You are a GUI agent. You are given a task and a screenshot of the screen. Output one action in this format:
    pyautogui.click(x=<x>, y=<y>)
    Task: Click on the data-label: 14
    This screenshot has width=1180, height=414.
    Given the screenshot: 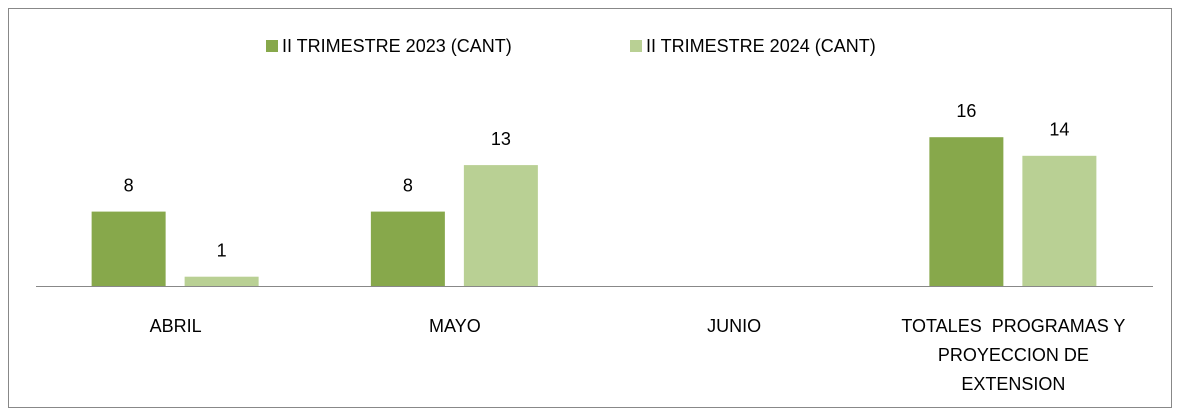 What is the action you would take?
    pyautogui.click(x=1059, y=130)
    